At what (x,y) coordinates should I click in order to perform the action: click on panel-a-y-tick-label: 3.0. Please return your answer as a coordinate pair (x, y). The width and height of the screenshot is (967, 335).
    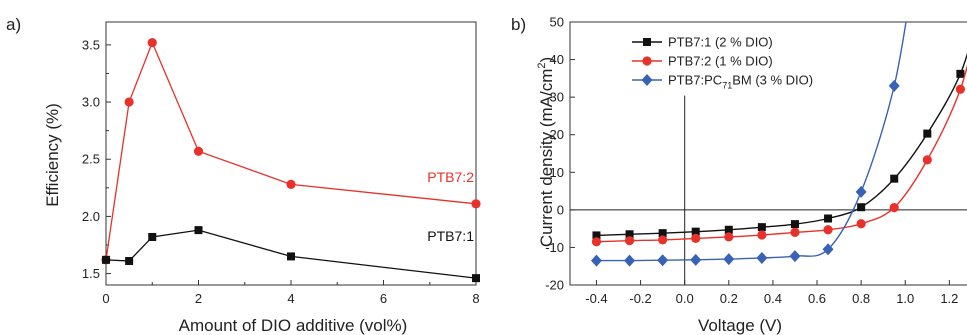
    Looking at the image, I should click on (91, 102).